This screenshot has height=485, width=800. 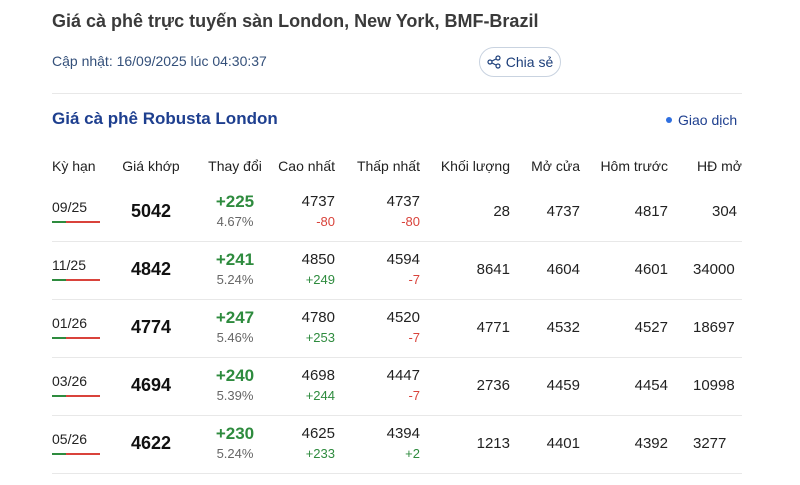 I want to click on change: +225, so click(x=235, y=201).